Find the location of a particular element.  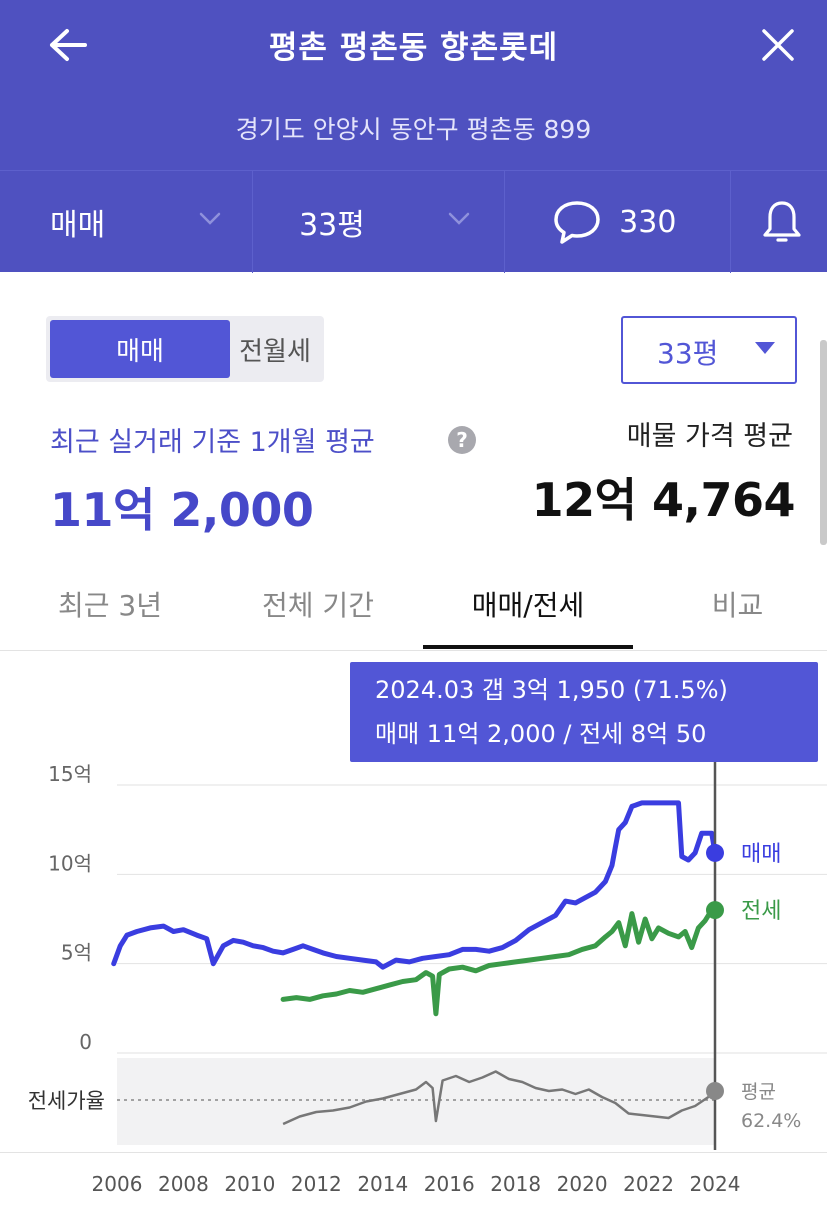

ratio-band is located at coordinates (416, 1101).